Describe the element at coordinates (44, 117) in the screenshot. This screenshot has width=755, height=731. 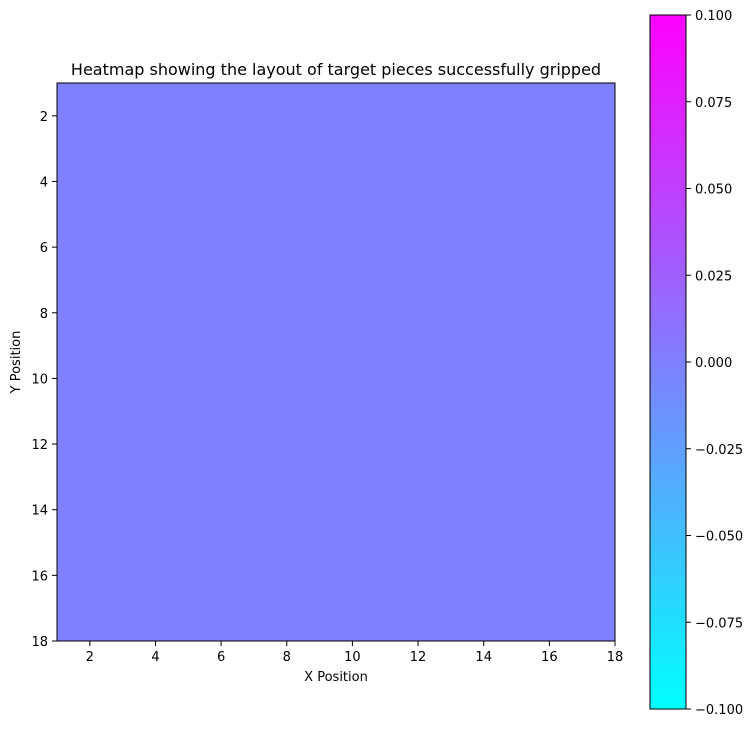
I see `y-tick-label: 2` at that location.